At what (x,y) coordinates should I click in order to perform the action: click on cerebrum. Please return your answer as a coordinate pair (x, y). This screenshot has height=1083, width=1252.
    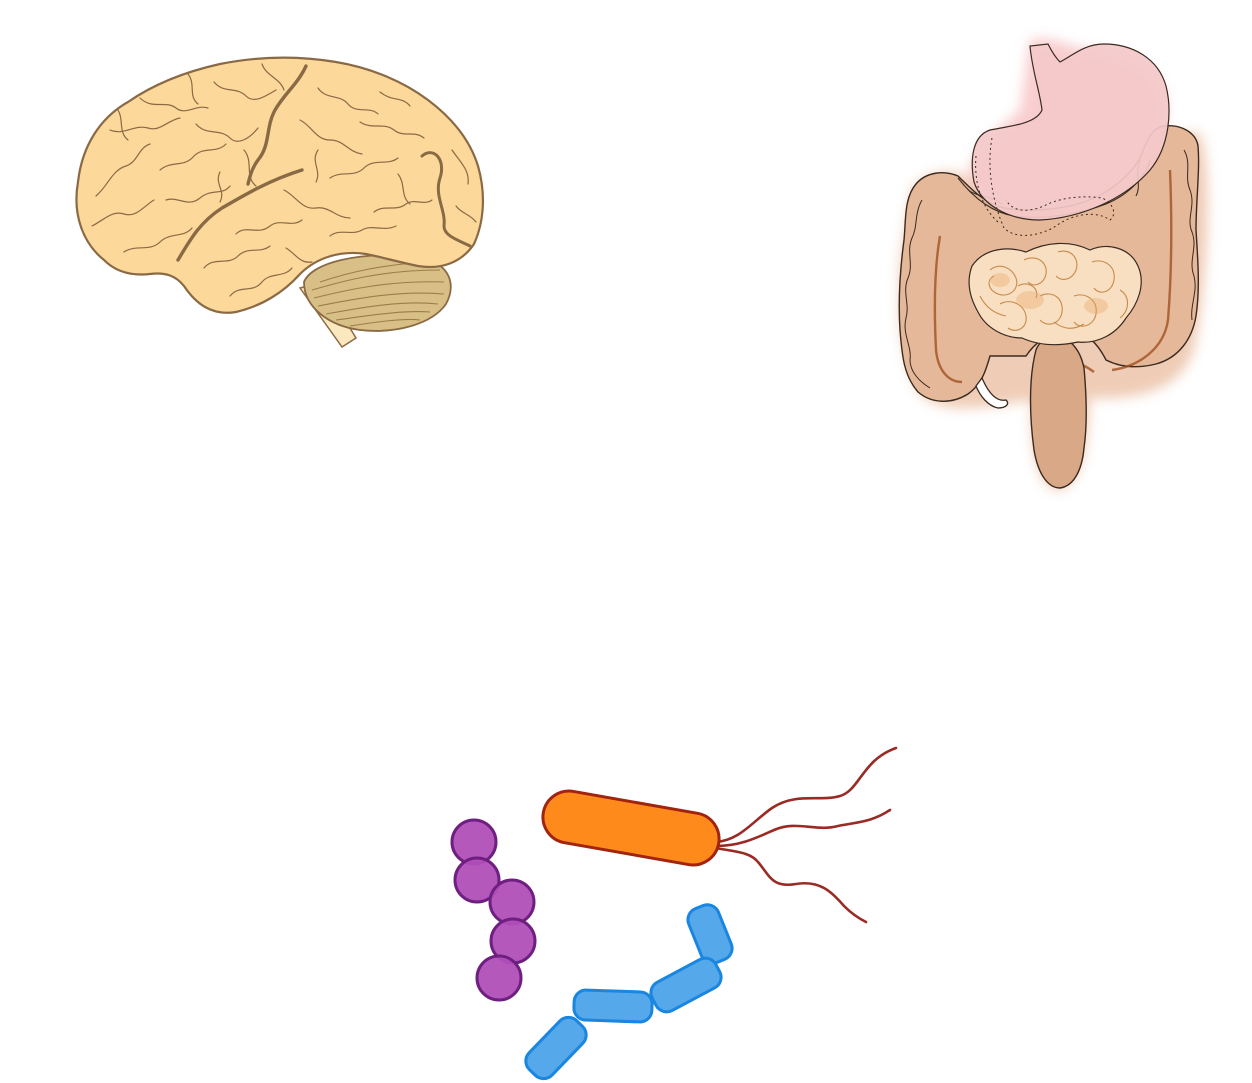
    Looking at the image, I should click on (280, 185).